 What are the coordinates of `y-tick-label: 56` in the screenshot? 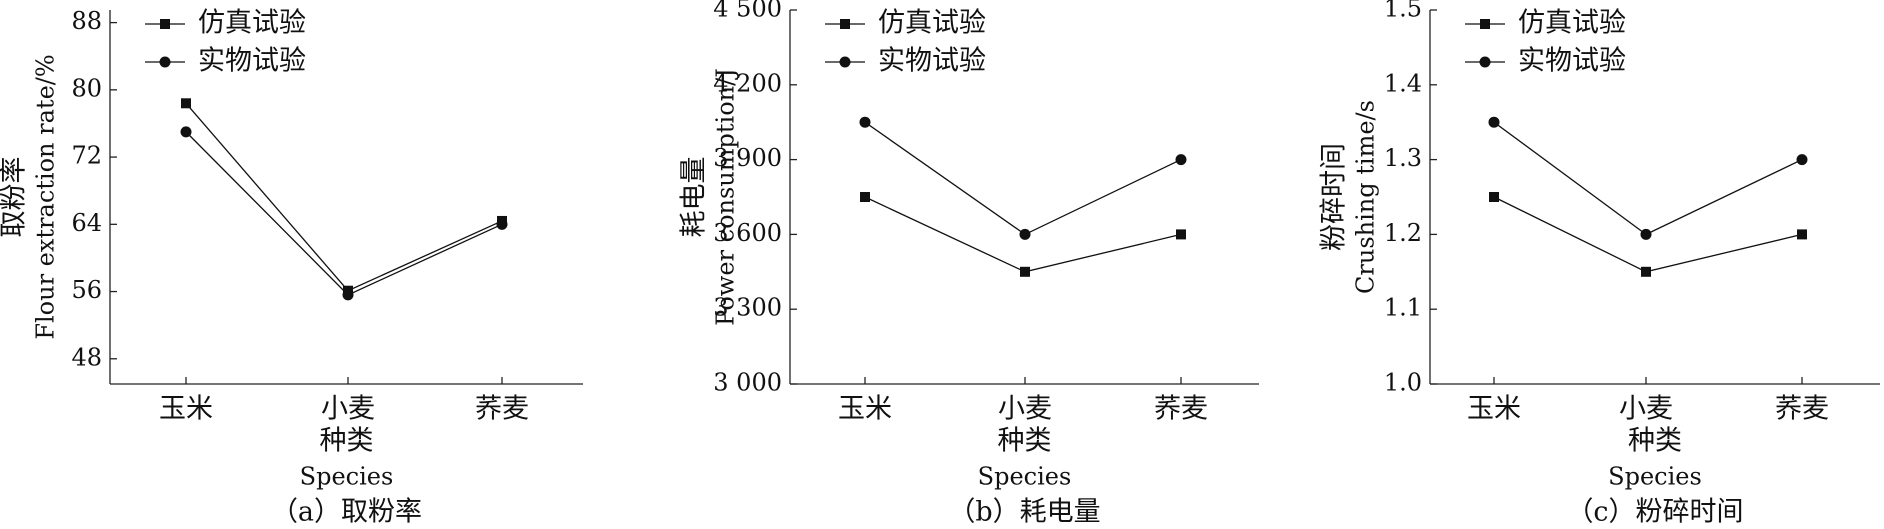 It's located at (86, 290).